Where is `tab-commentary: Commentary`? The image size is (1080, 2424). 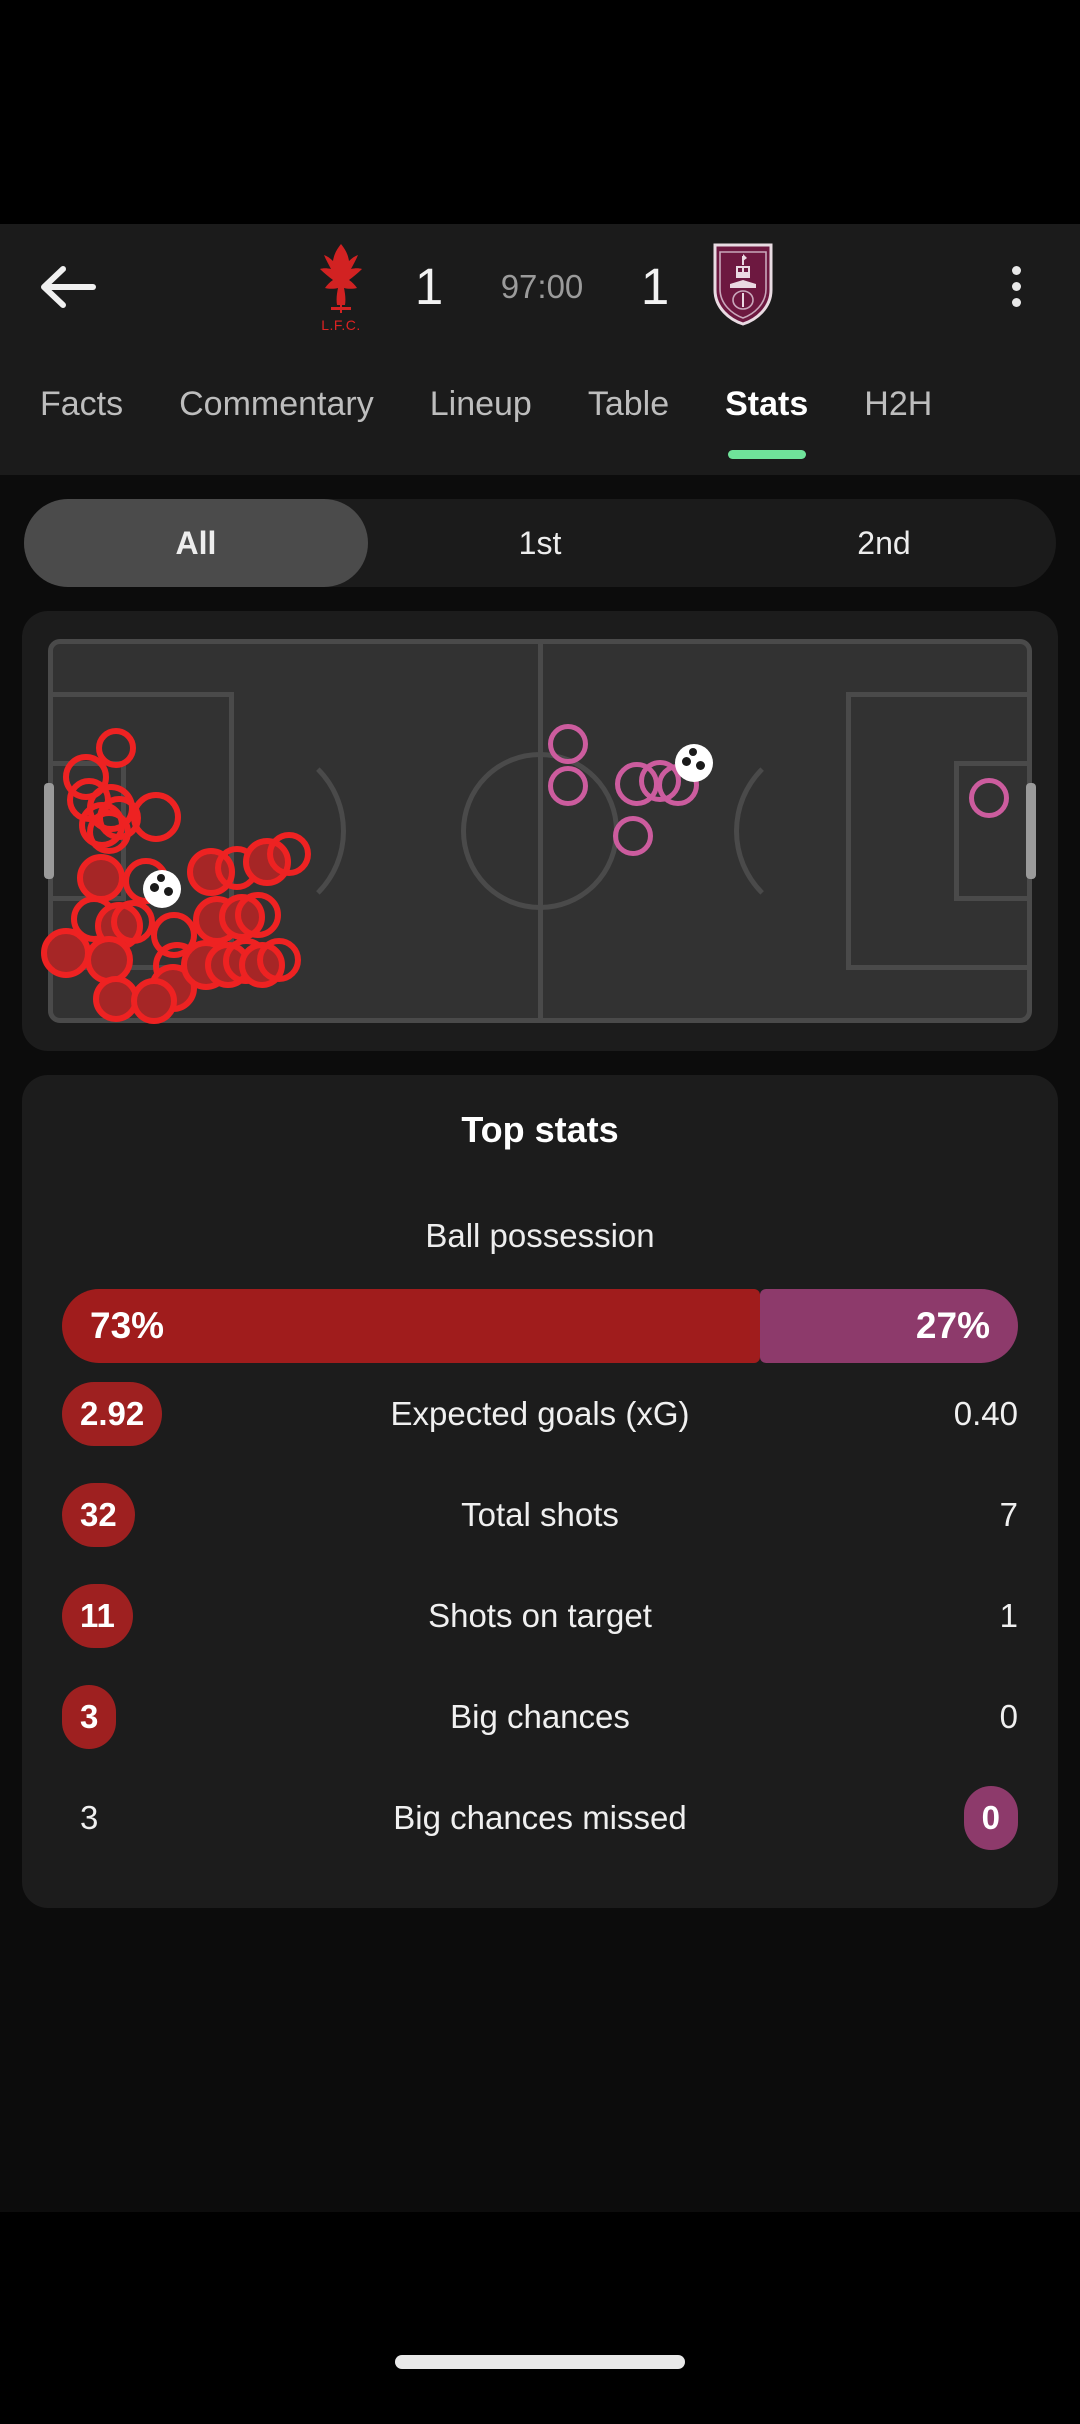 tab-commentary: Commentary is located at coordinates (276, 404).